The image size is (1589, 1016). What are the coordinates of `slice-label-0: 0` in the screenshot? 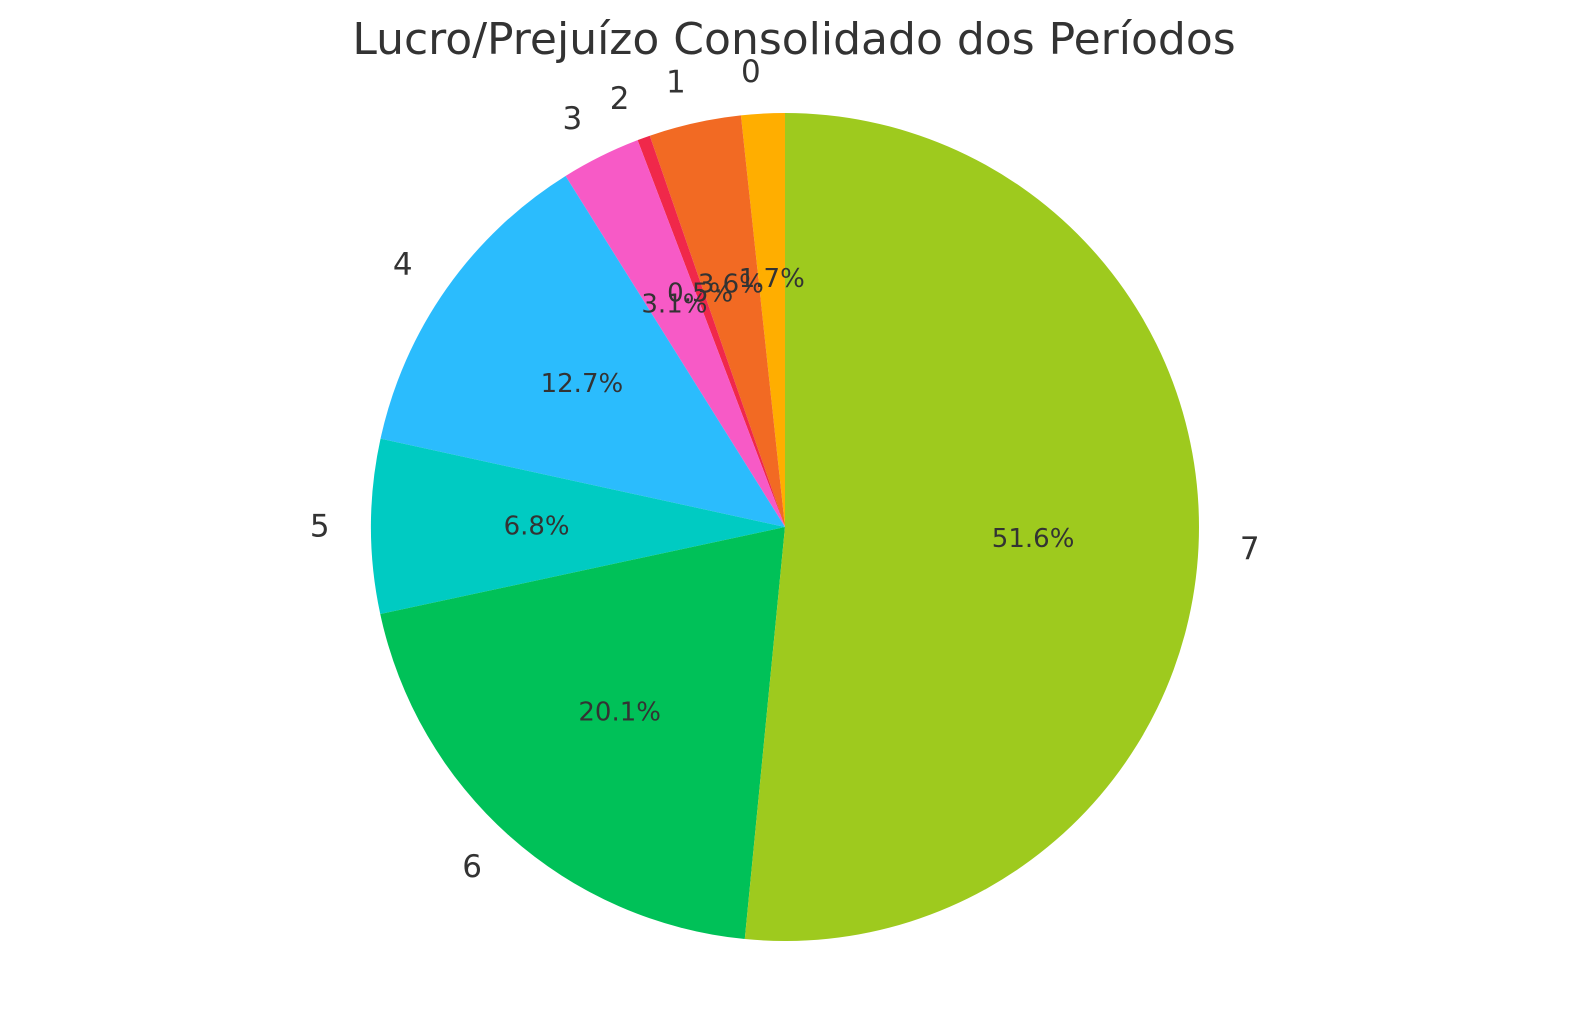 It's located at (751, 72).